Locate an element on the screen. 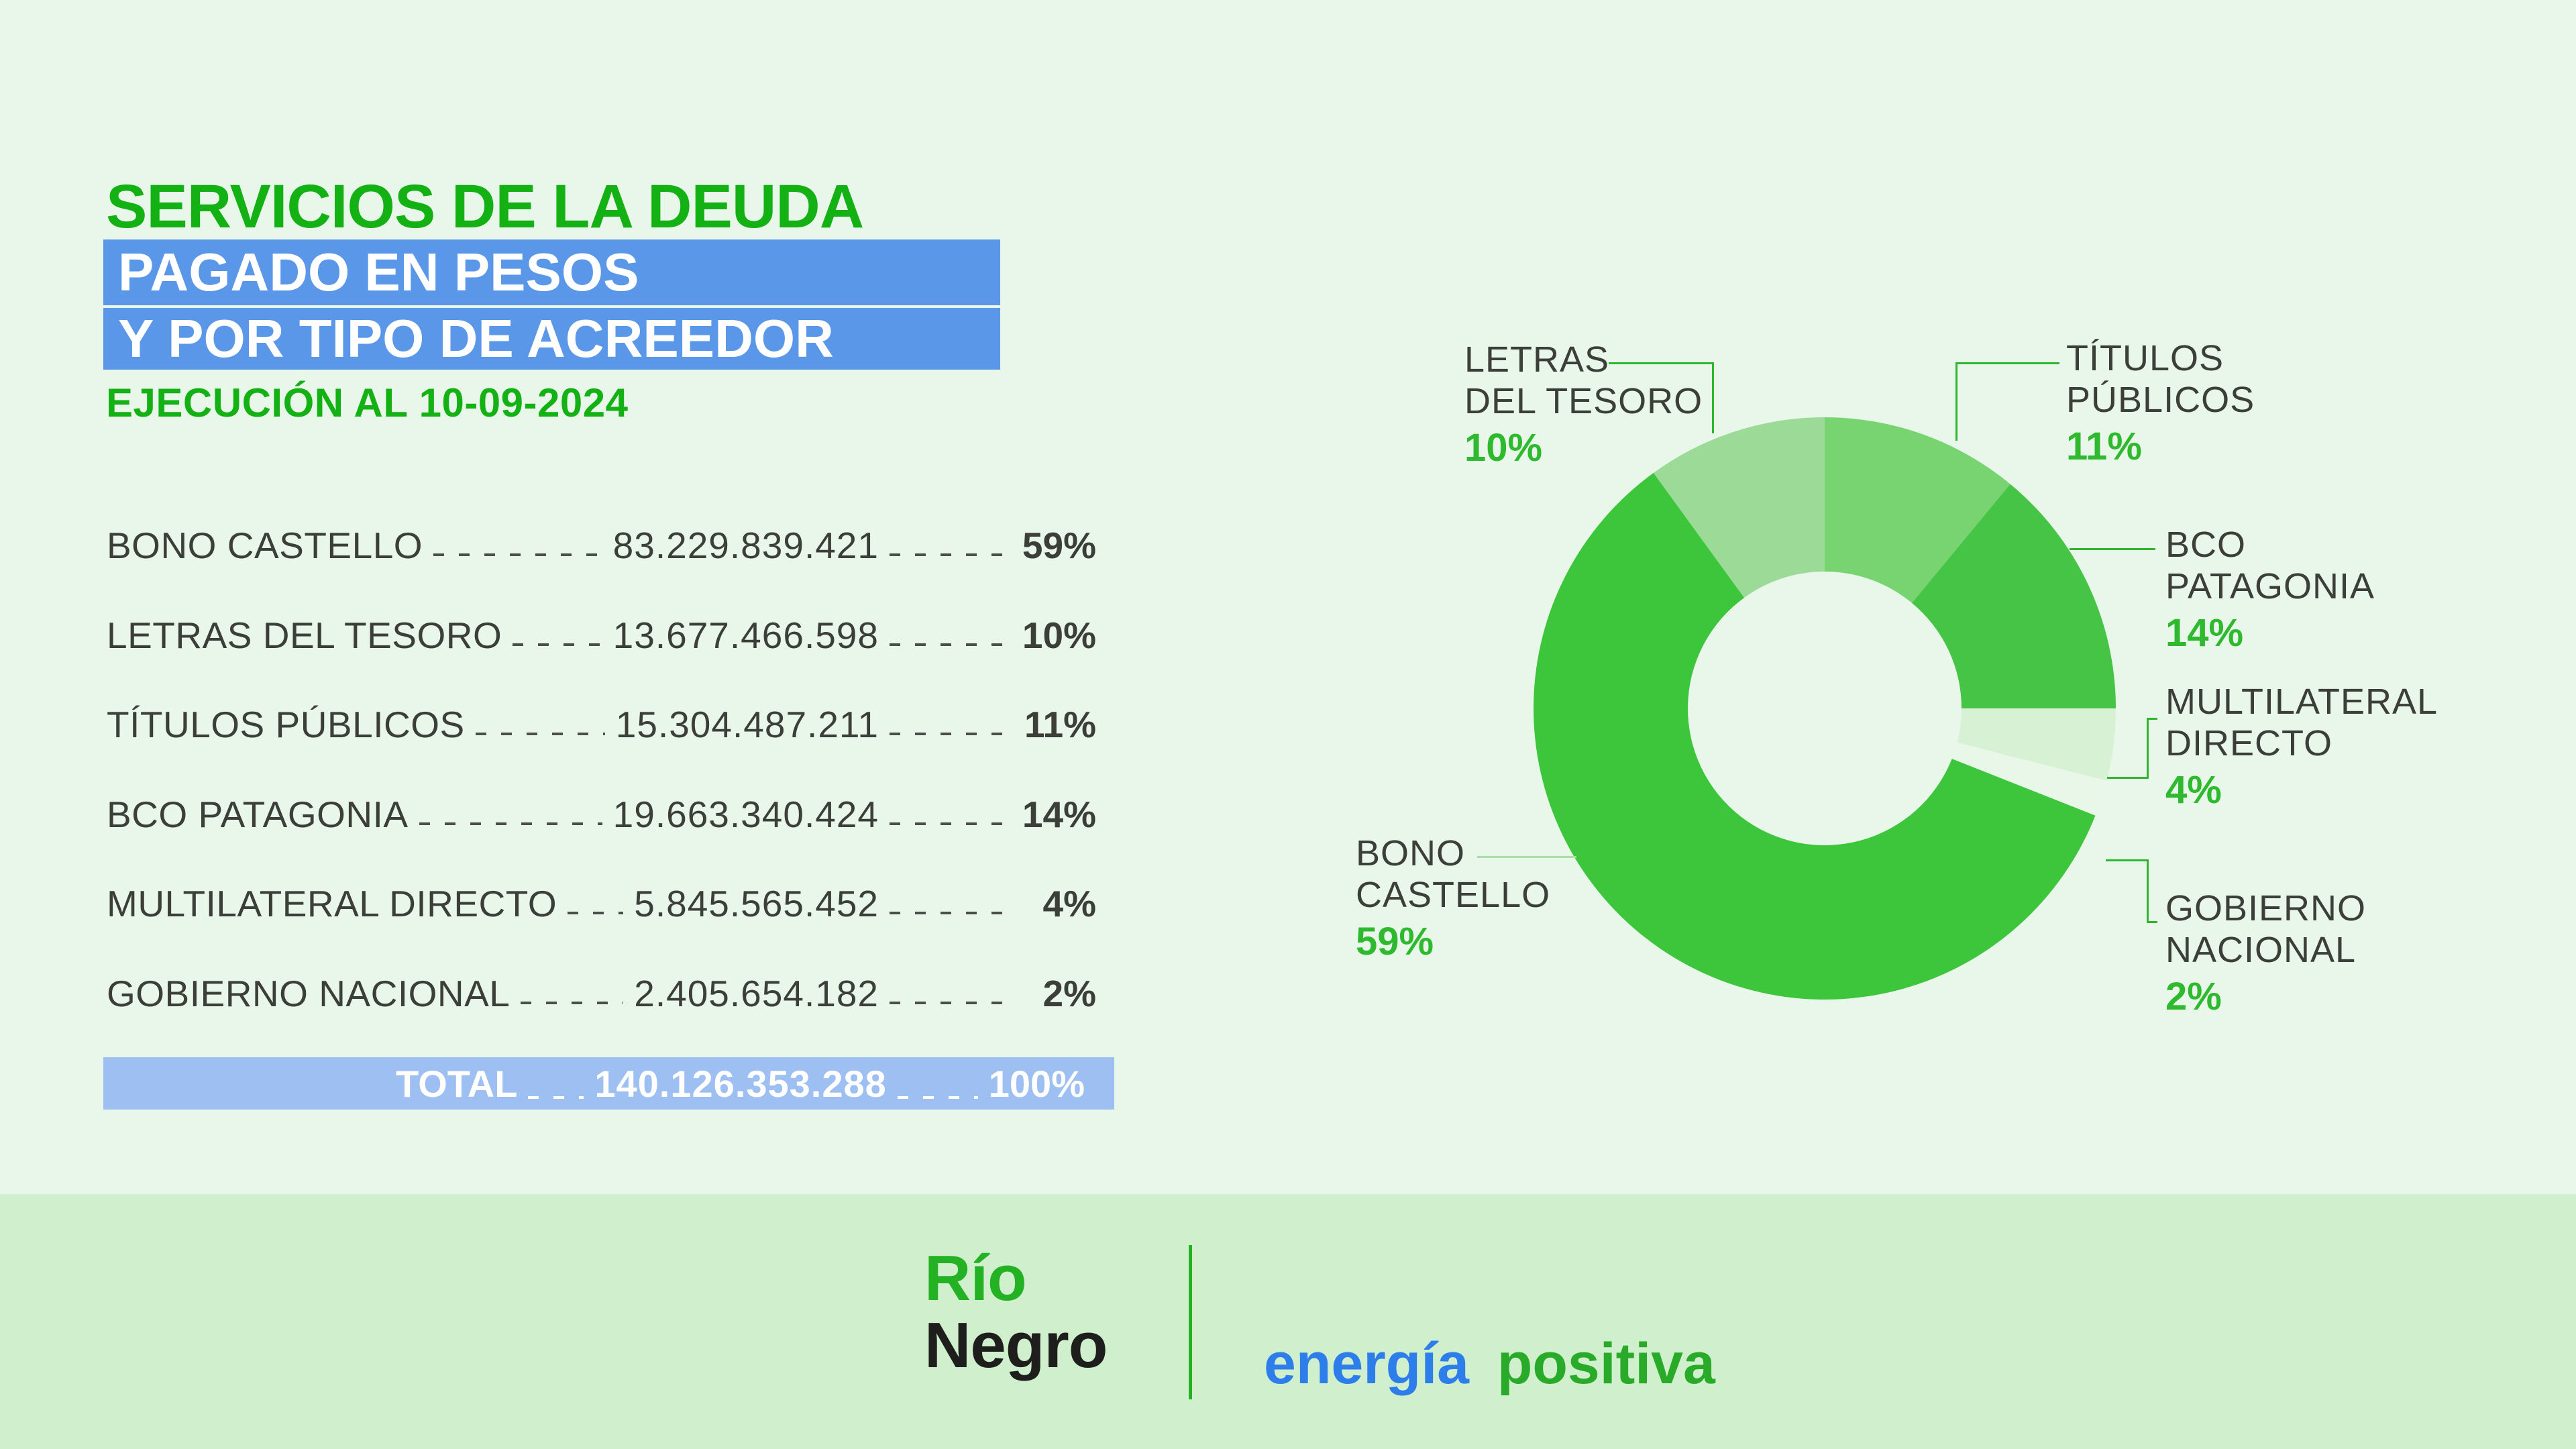 The height and width of the screenshot is (1449, 2576). donut-slice-bono-castello is located at coordinates (1815, 736).